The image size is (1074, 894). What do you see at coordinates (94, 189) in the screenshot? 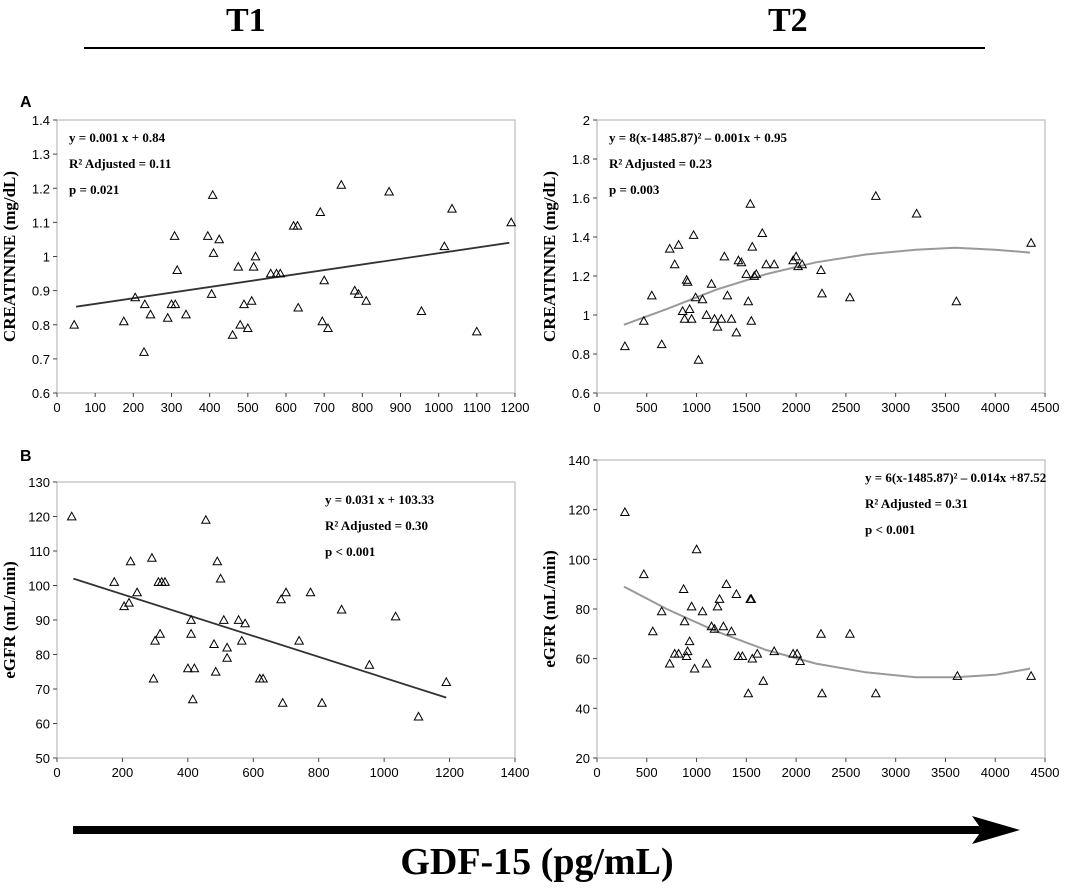
I see `fit-annotation: p = 0.021` at bounding box center [94, 189].